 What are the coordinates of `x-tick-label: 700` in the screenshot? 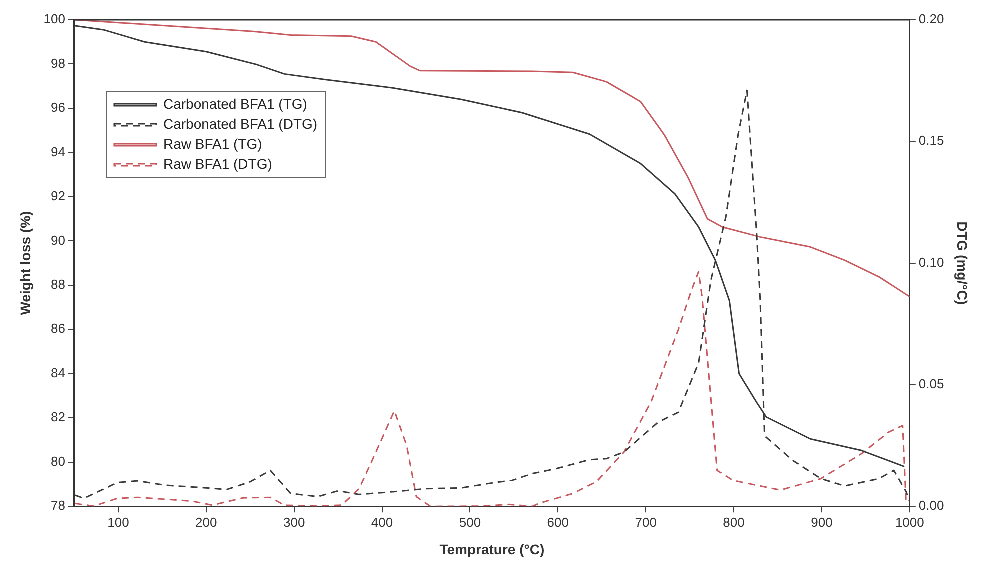 It's located at (646, 522).